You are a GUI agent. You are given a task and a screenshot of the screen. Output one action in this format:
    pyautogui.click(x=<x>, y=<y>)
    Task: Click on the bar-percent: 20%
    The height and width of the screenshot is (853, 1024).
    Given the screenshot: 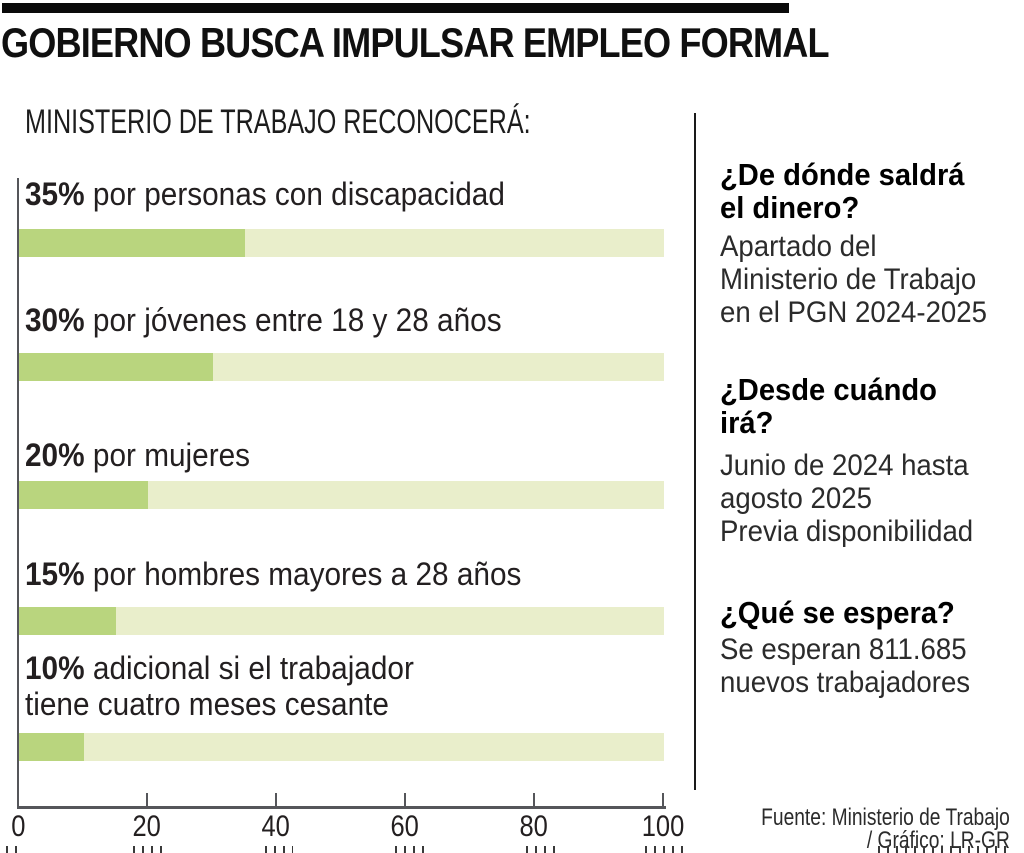 What is the action you would take?
    pyautogui.click(x=55, y=455)
    